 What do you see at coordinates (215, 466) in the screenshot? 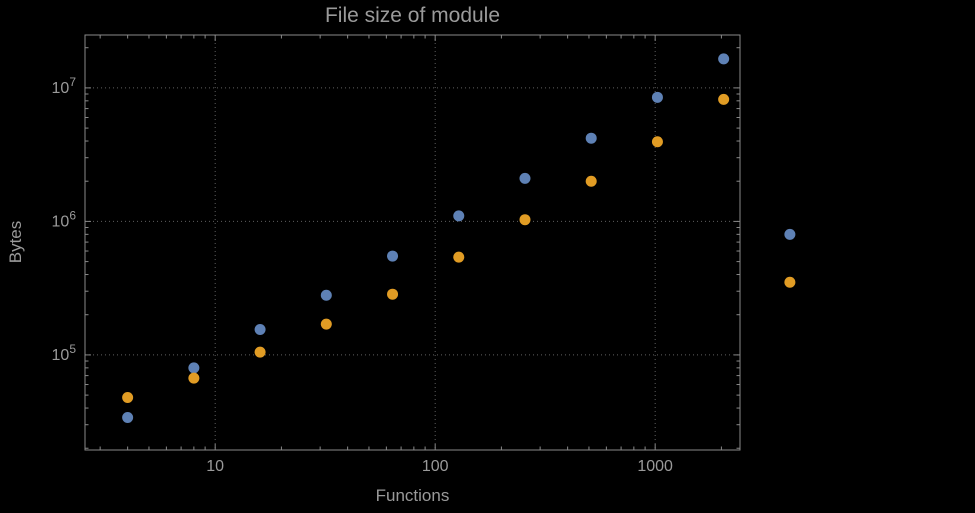
I see `x-tick-label: 10` at bounding box center [215, 466].